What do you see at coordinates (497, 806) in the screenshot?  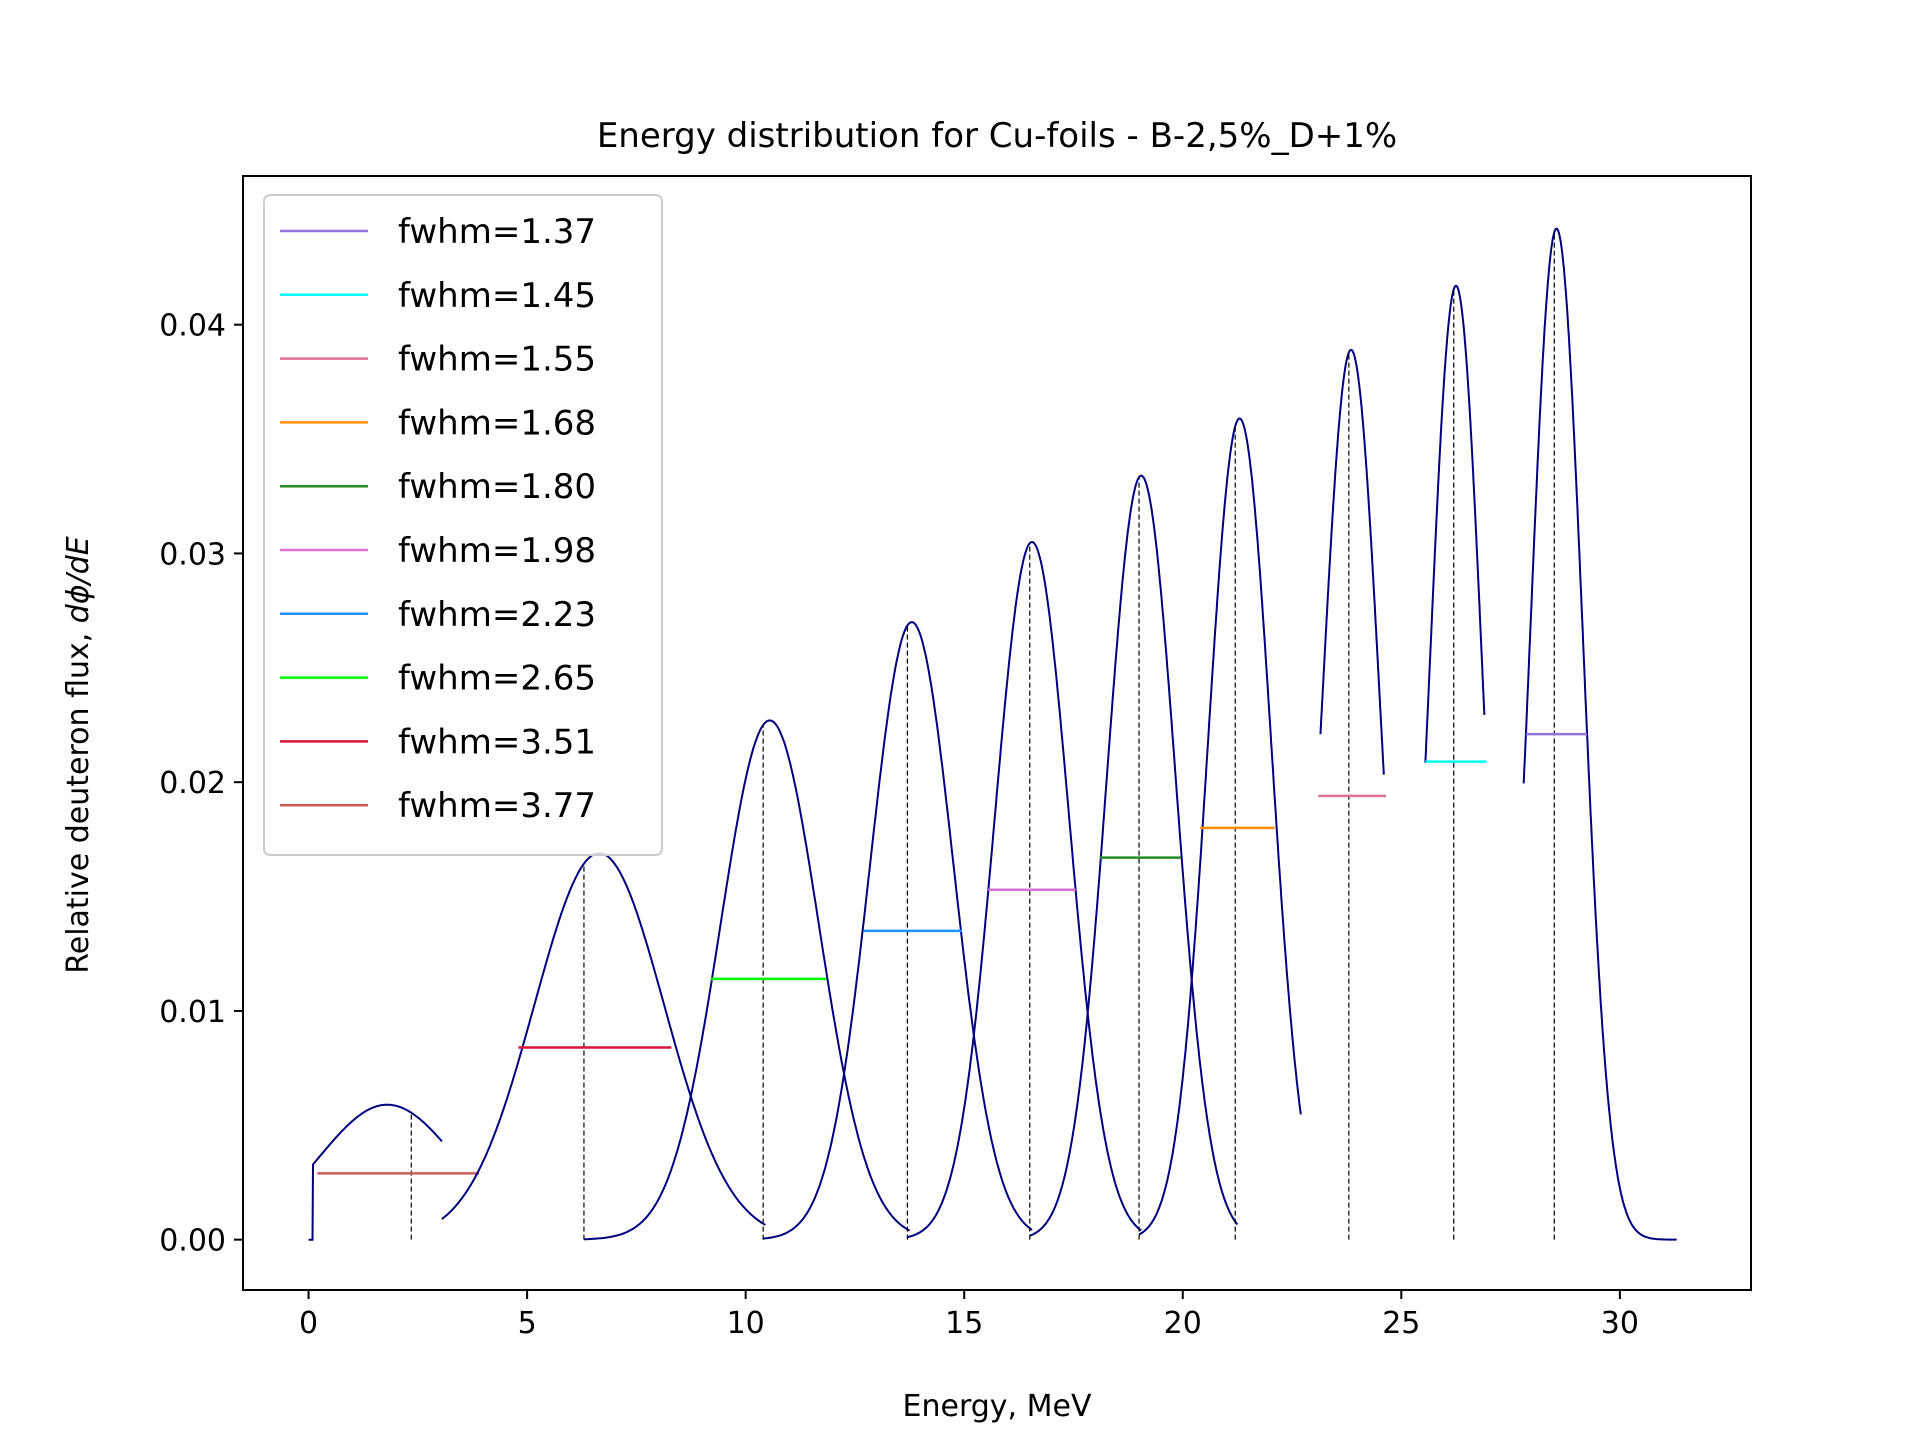 I see `legend-label: fwhm=3.77` at bounding box center [497, 806].